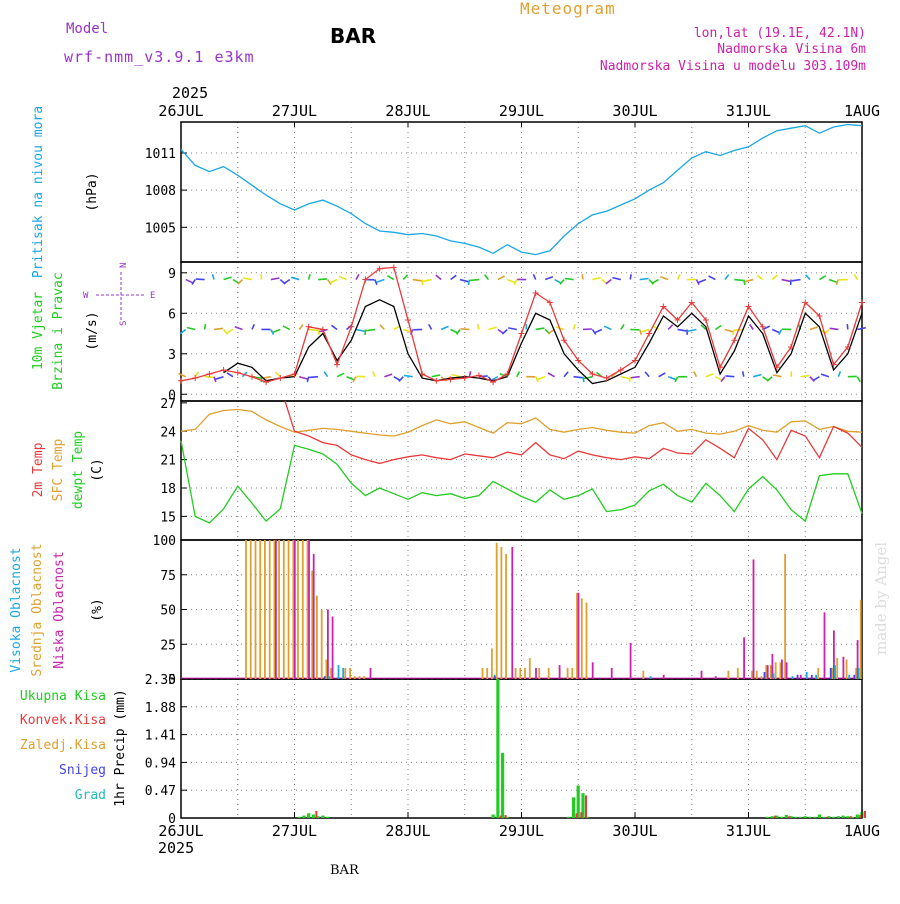 The width and height of the screenshot is (900, 904). Describe the element at coordinates (168, 611) in the screenshot. I see `y-tick-label: 50` at that location.